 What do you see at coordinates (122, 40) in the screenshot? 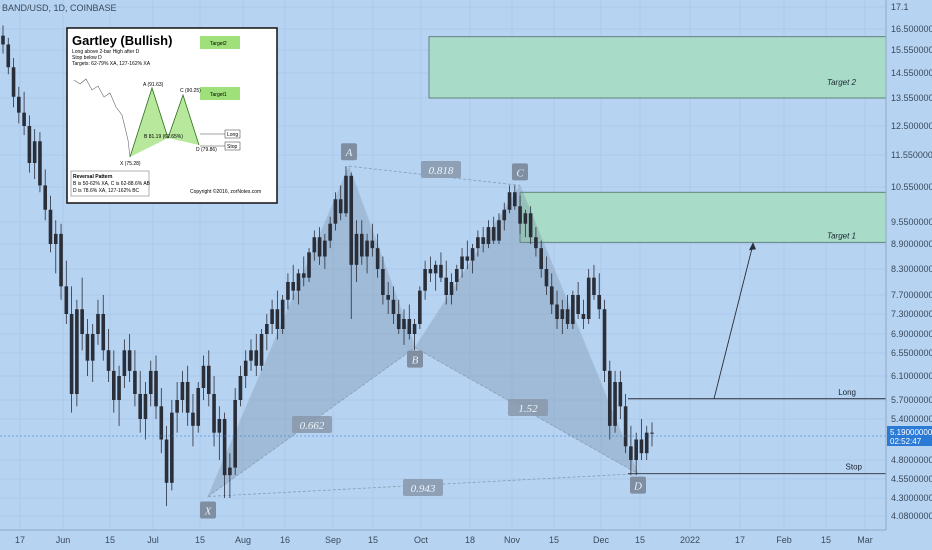
I see `inset-title: Gartley (Bullish)` at bounding box center [122, 40].